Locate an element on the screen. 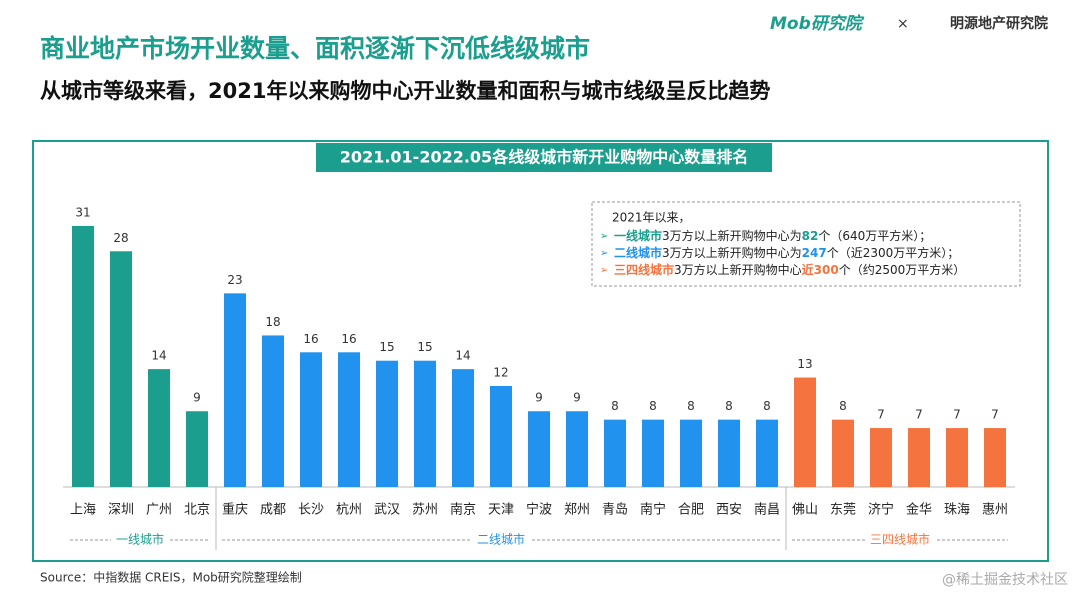 The image size is (1080, 608). value-label: 18 is located at coordinates (272, 322).